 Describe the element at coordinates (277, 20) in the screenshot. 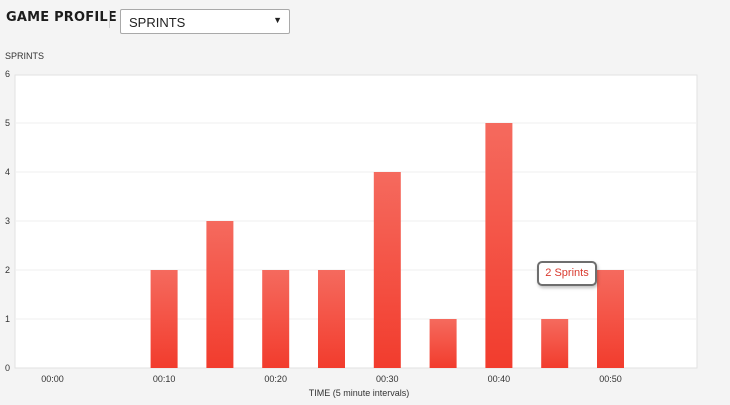

I see `chevron-down-icon: ▼` at that location.